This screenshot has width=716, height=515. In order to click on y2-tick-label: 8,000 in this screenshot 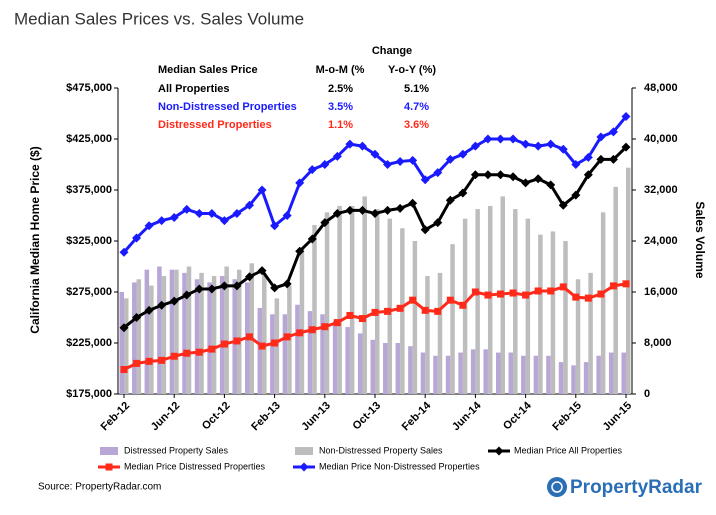, I will do `click(658, 343)`.